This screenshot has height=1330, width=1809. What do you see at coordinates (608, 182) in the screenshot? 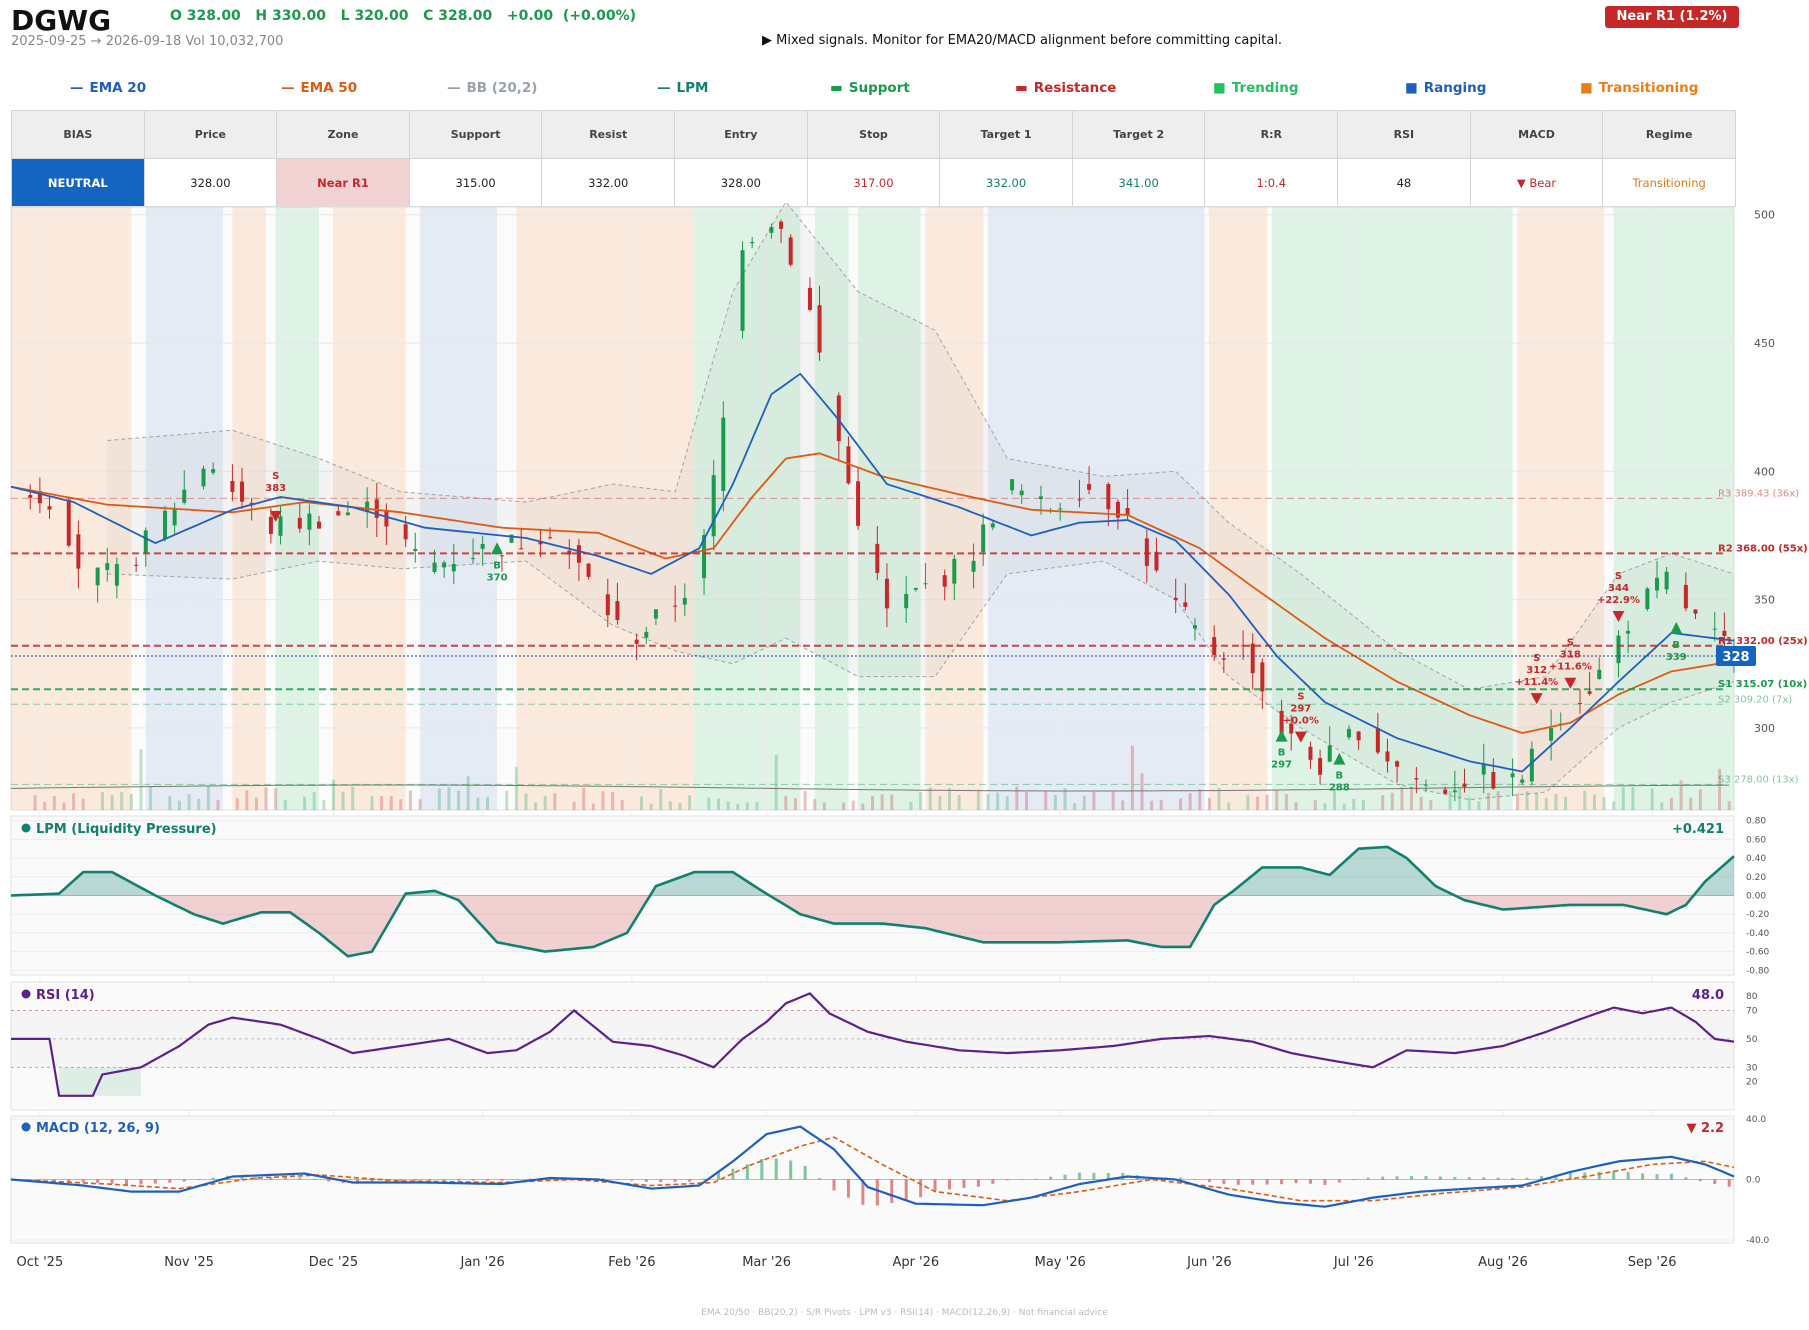
I see `table-cell-resist: 332.00` at bounding box center [608, 182].